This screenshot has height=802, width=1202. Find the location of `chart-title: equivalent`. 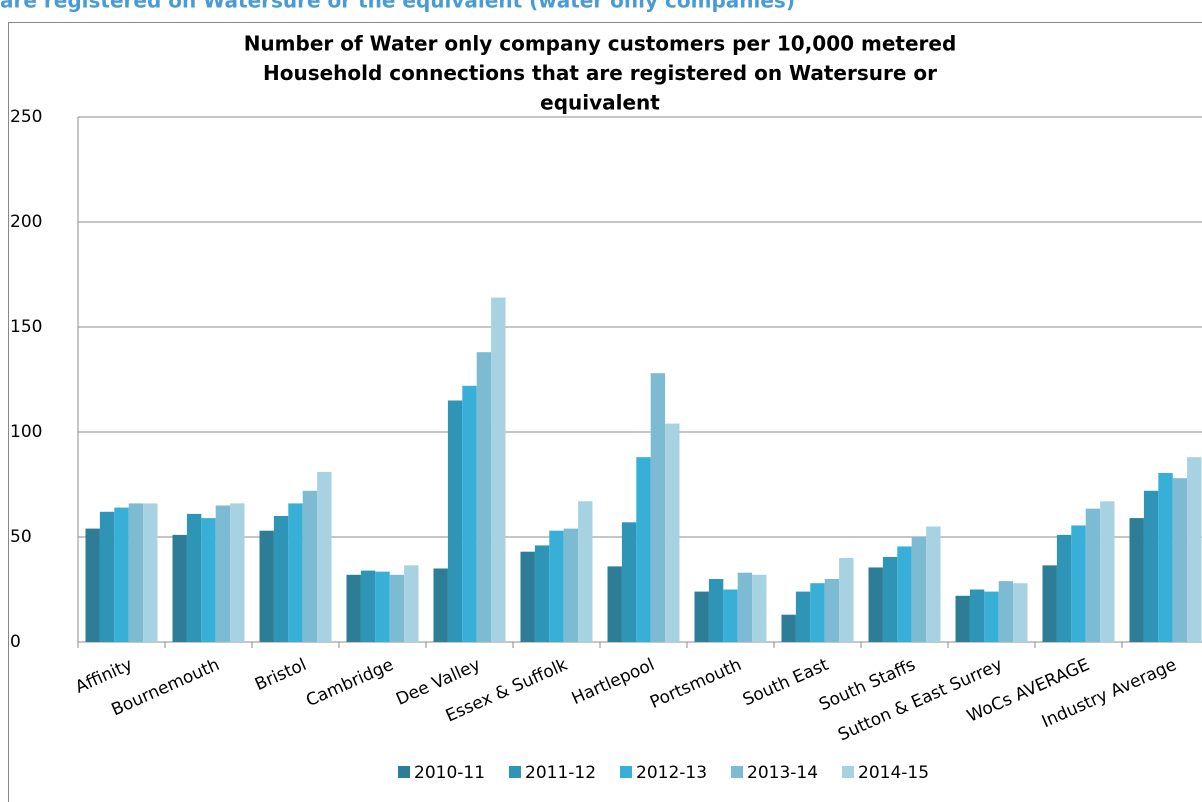

chart-title: equivalent is located at coordinates (600, 103).